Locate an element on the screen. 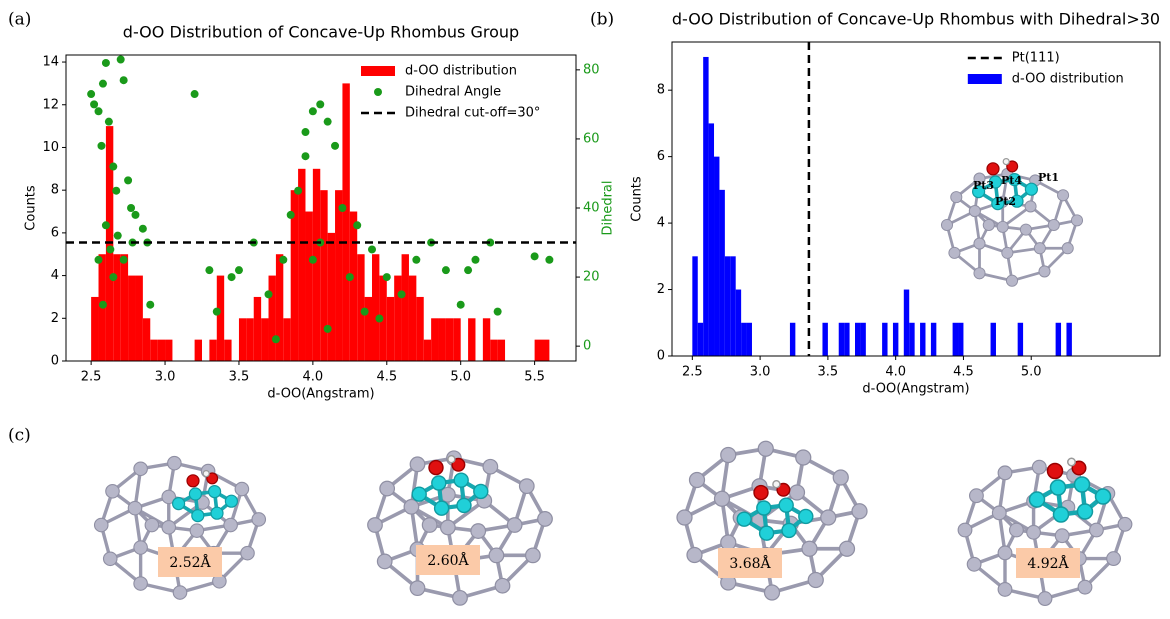 The image size is (1170, 619). y-tick-label: 4 is located at coordinates (661, 223).